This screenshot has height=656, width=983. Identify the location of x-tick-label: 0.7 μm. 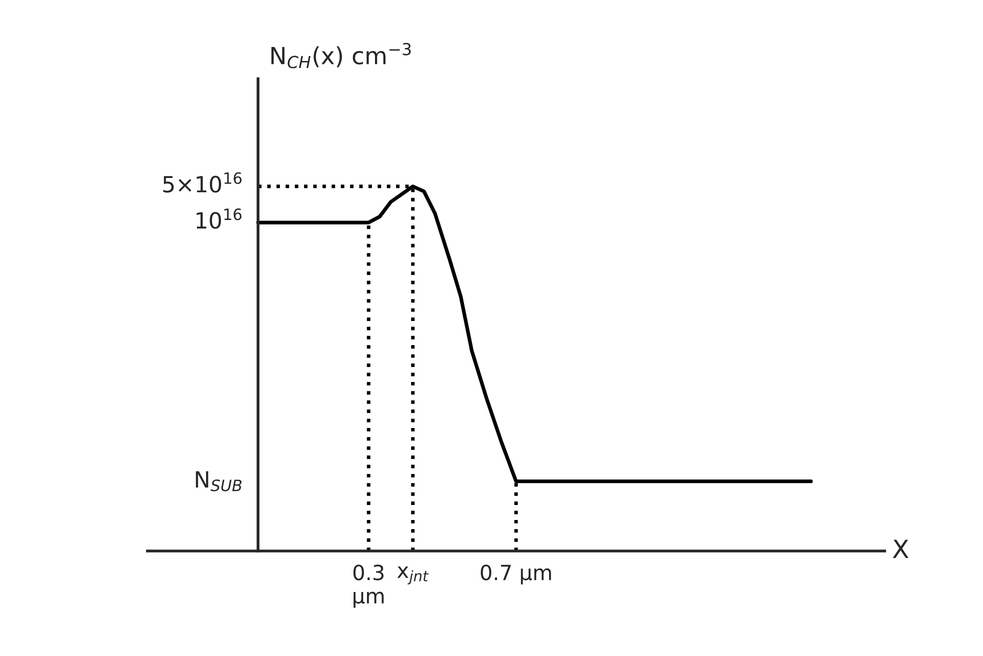
(515, 574).